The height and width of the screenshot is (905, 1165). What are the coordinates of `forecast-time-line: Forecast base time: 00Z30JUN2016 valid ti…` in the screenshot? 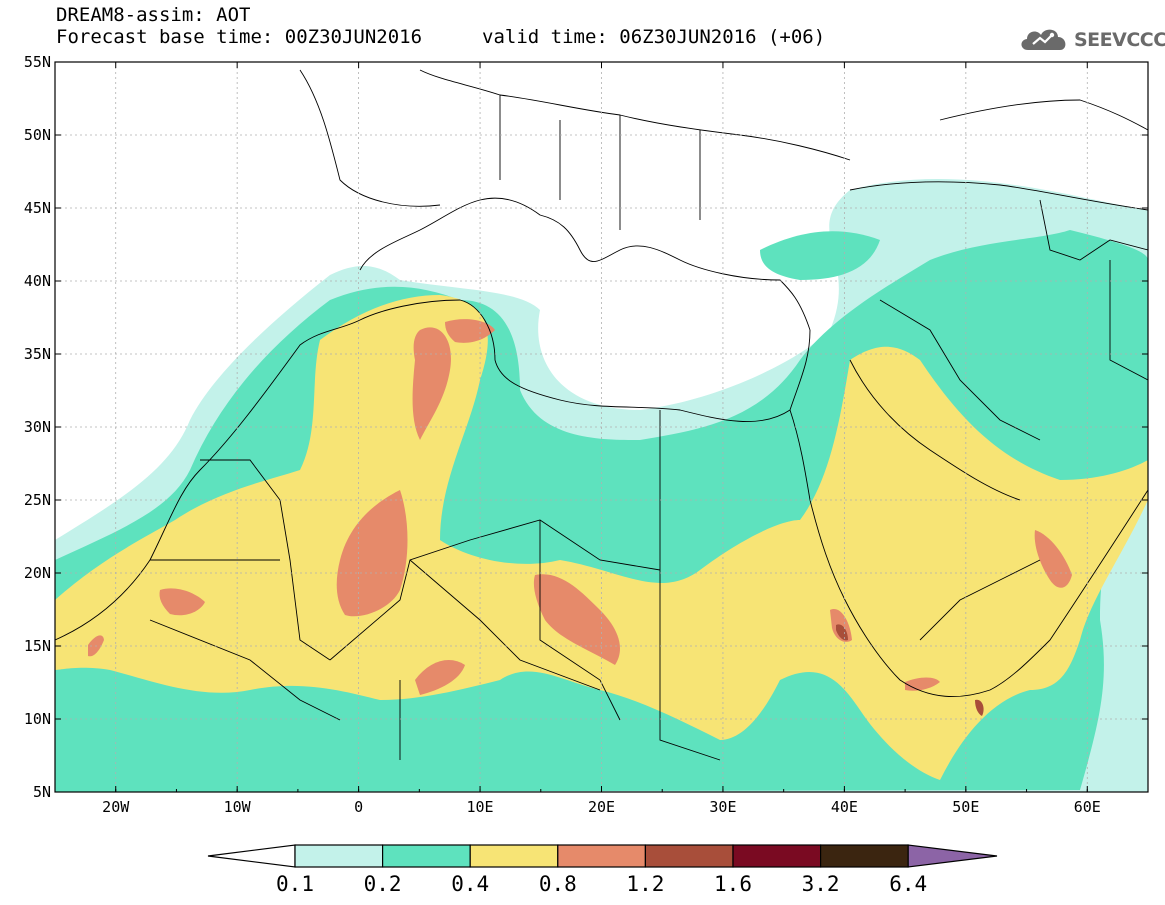 It's located at (440, 37).